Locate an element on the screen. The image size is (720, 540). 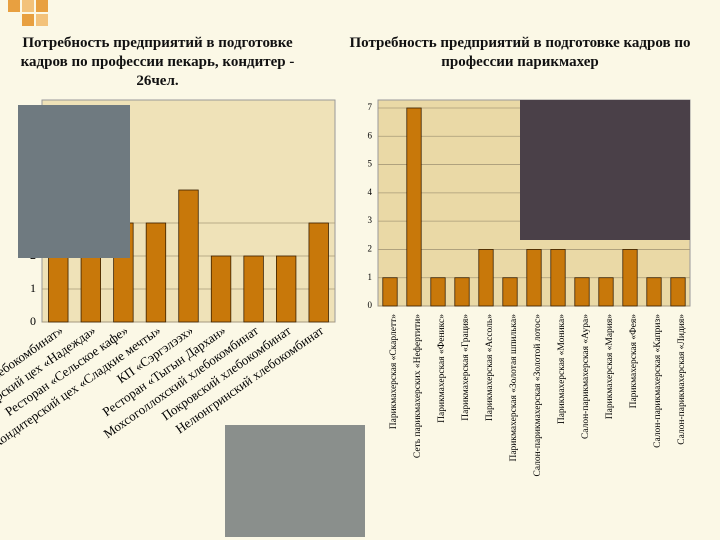
y-tick-label: 3 is located at coordinates (370, 220).